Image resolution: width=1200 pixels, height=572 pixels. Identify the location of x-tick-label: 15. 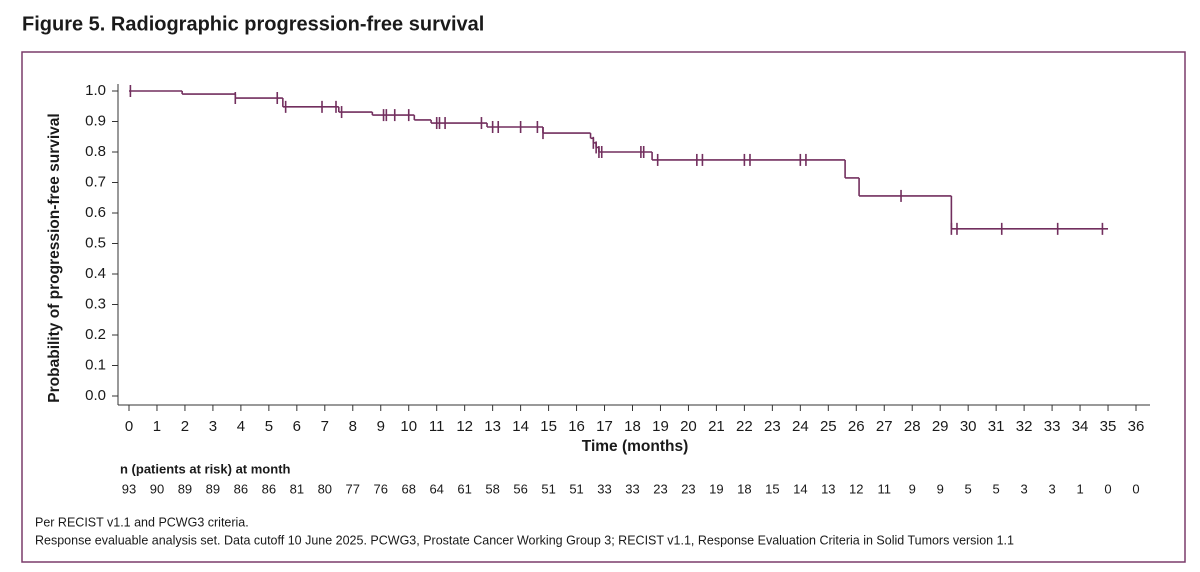
(548, 426).